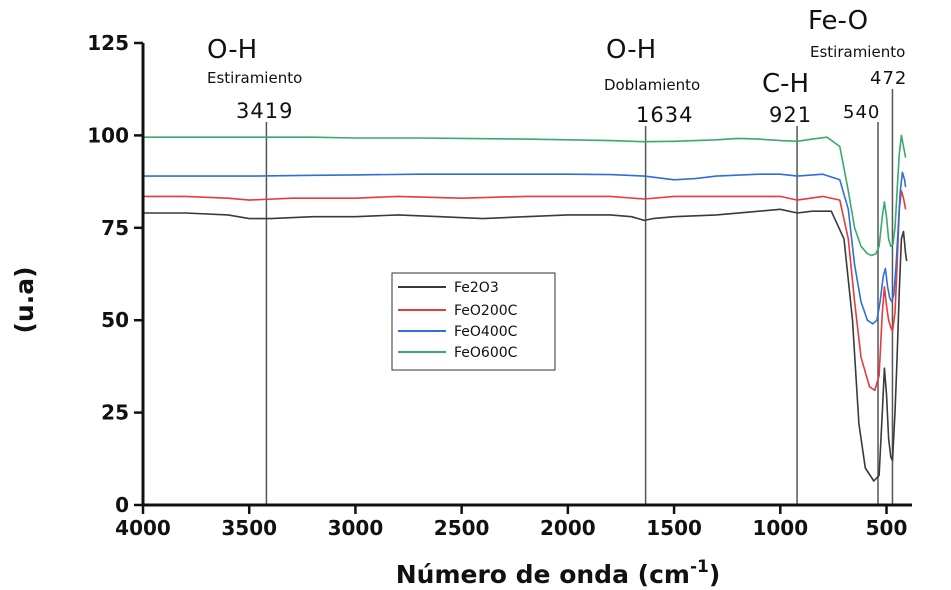 Image resolution: width=951 pixels, height=590 pixels. Describe the element at coordinates (780, 528) in the screenshot. I see `x-tick-label-1000: 1000` at that location.